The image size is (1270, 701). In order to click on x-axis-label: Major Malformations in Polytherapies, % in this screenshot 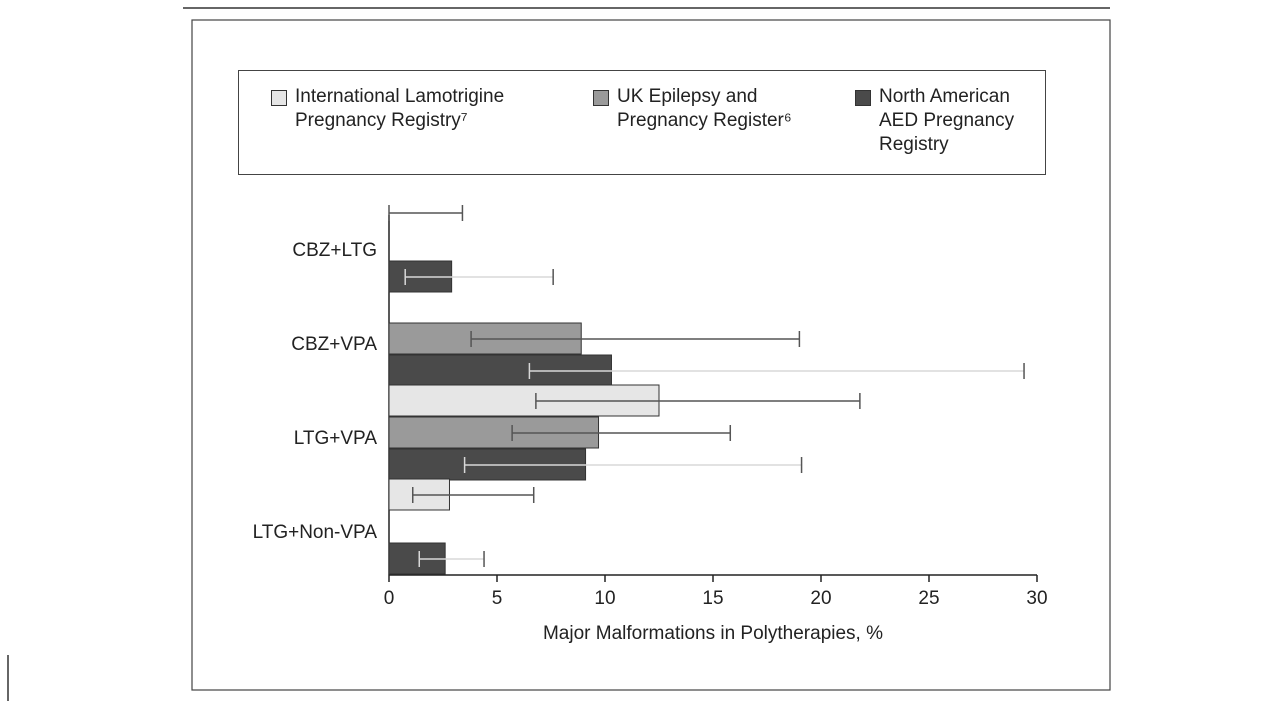, I will do `click(713, 633)`.